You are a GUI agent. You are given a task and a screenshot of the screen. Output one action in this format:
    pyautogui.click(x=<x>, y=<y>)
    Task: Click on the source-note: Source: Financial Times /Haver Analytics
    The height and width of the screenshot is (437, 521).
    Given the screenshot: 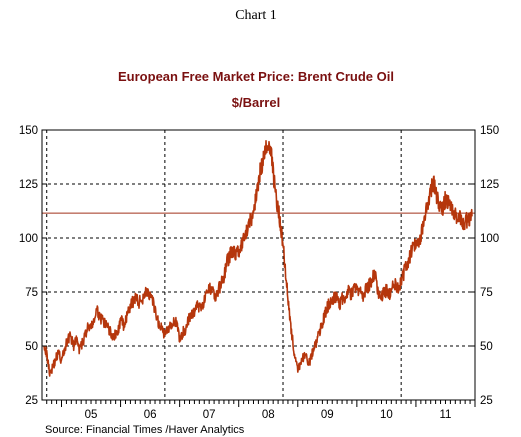 What is the action you would take?
    pyautogui.click(x=145, y=430)
    